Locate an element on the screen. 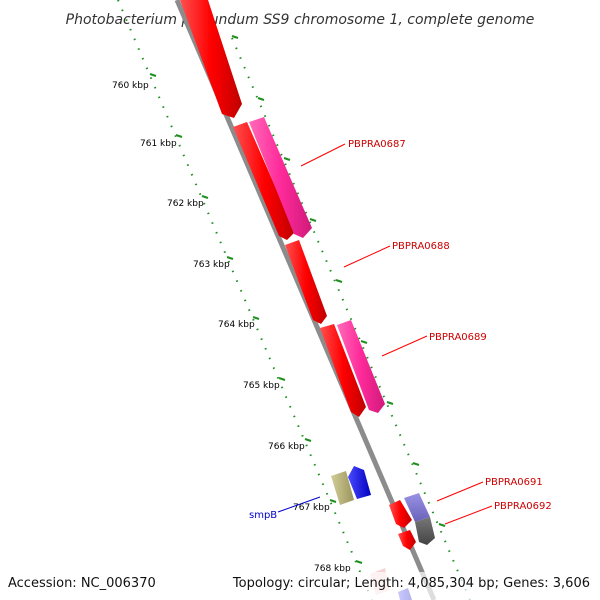 The image size is (600, 600). gene-label: PBPRA0691 is located at coordinates (514, 482).